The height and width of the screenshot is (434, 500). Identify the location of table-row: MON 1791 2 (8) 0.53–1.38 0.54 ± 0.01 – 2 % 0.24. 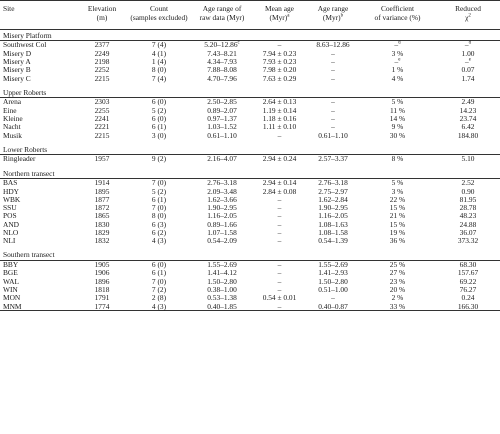
(250, 298).